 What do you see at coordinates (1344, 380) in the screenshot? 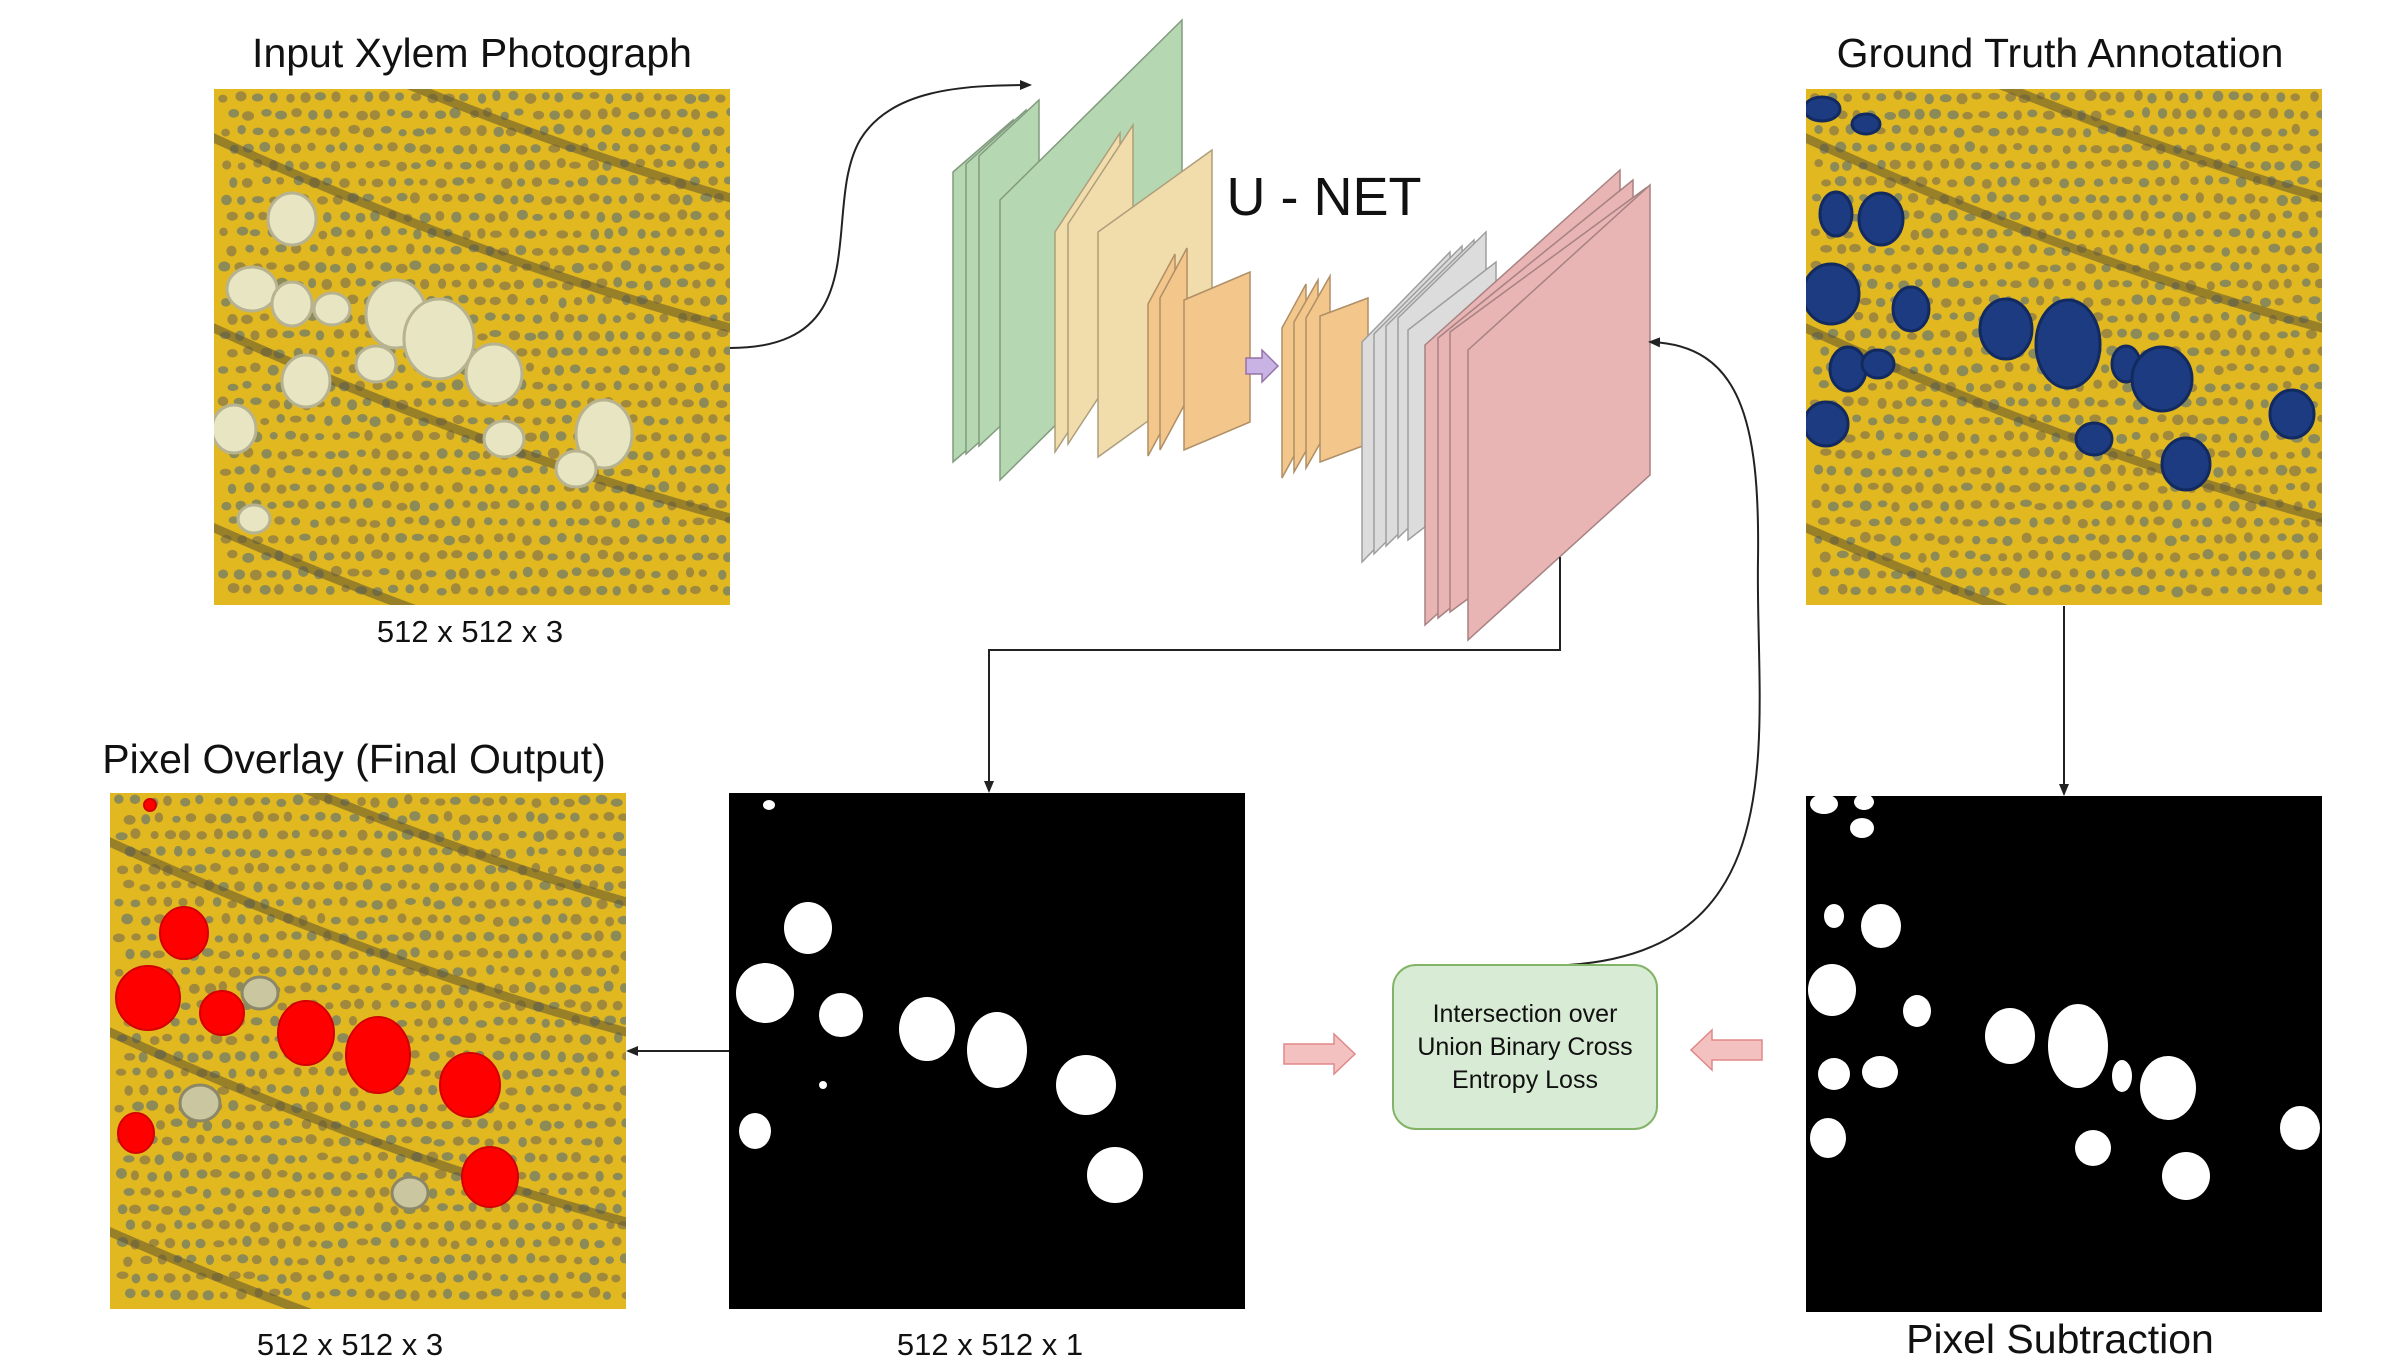
I see `decoder-1-slab-main` at bounding box center [1344, 380].